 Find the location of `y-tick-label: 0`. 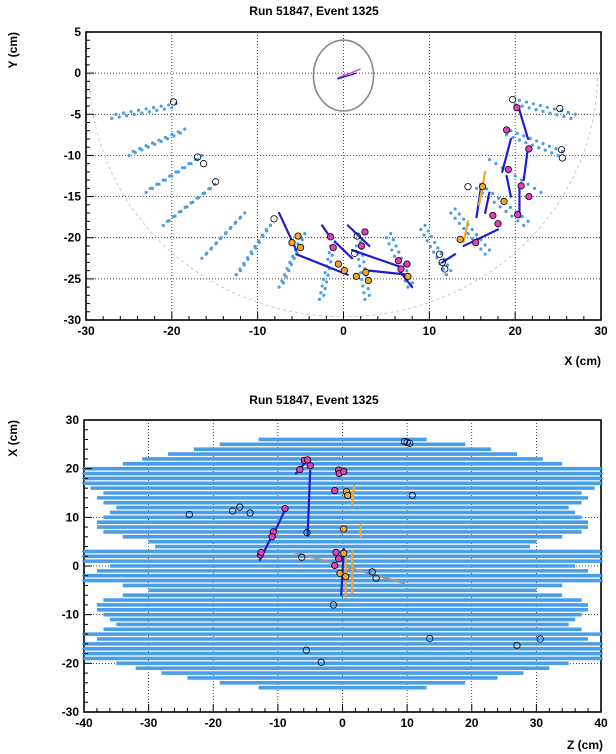

y-tick-label: 0 is located at coordinates (77, 73).